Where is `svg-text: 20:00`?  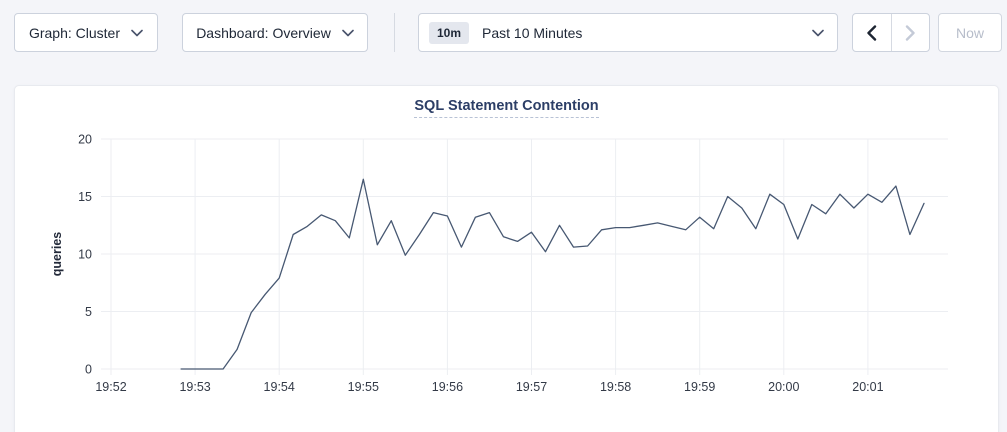 svg-text: 20:00 is located at coordinates (783, 387).